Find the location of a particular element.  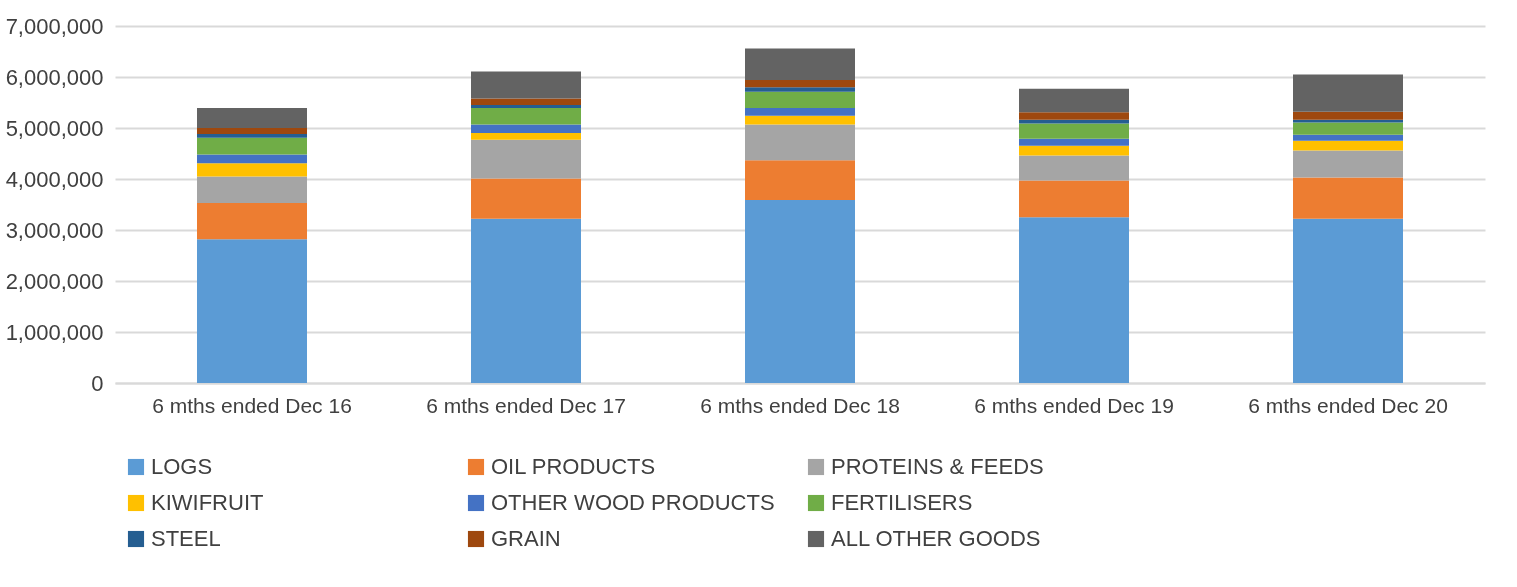

y-tick-label: 3,000,000 is located at coordinates (54, 230).